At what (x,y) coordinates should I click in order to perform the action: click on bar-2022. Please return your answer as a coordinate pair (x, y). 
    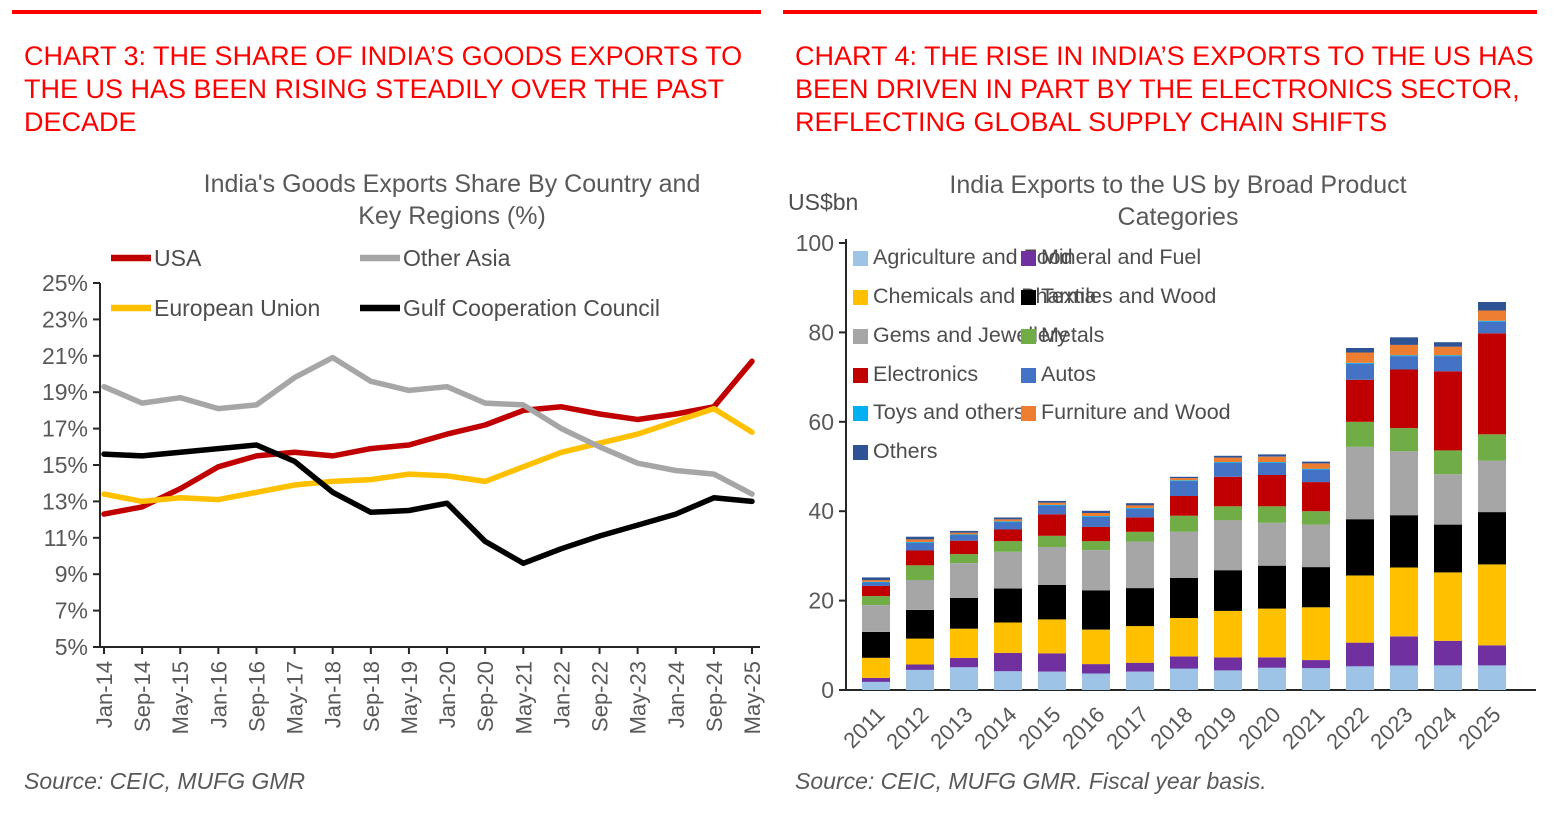
    Looking at the image, I should click on (1360, 519).